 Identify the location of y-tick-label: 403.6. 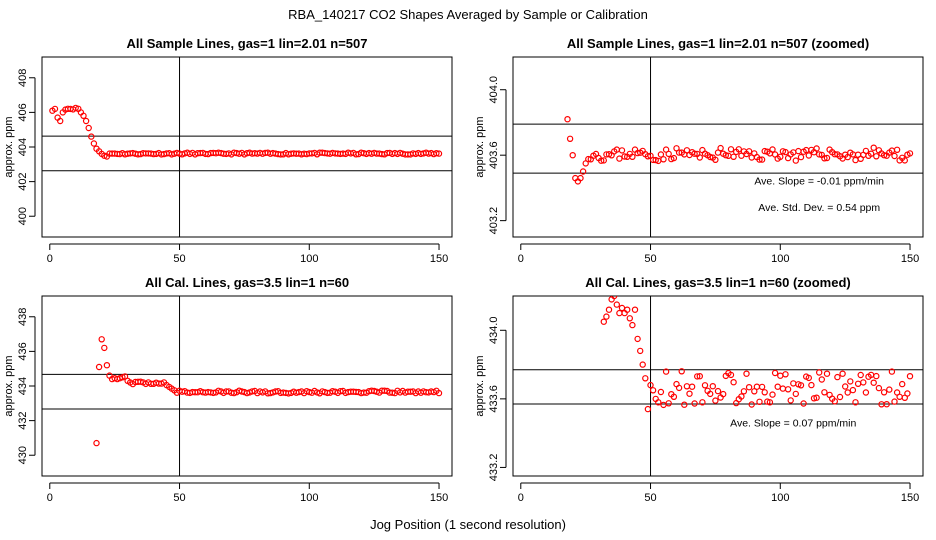
(494, 155).